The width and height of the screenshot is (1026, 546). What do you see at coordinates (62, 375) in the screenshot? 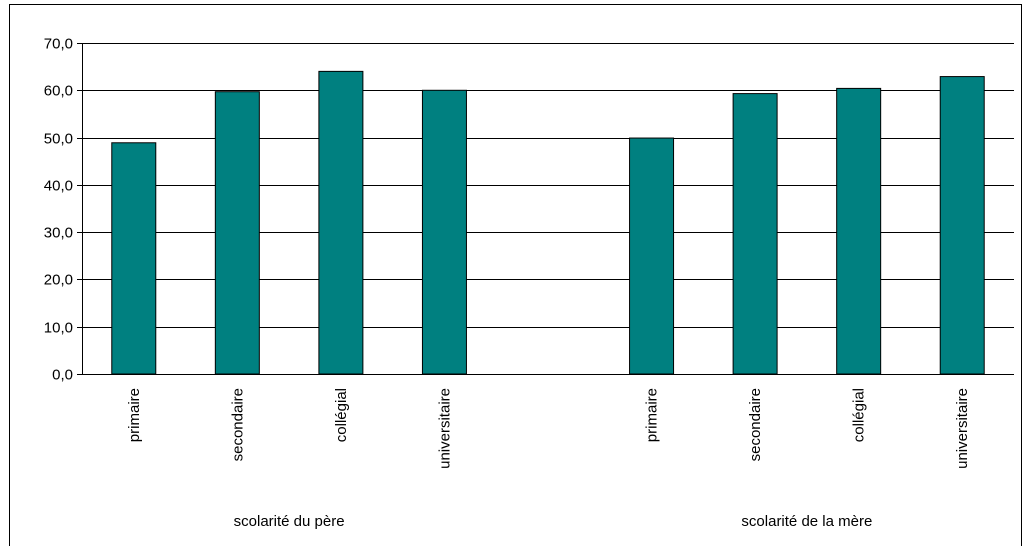
I see `y-tick-label: 0,0` at bounding box center [62, 375].